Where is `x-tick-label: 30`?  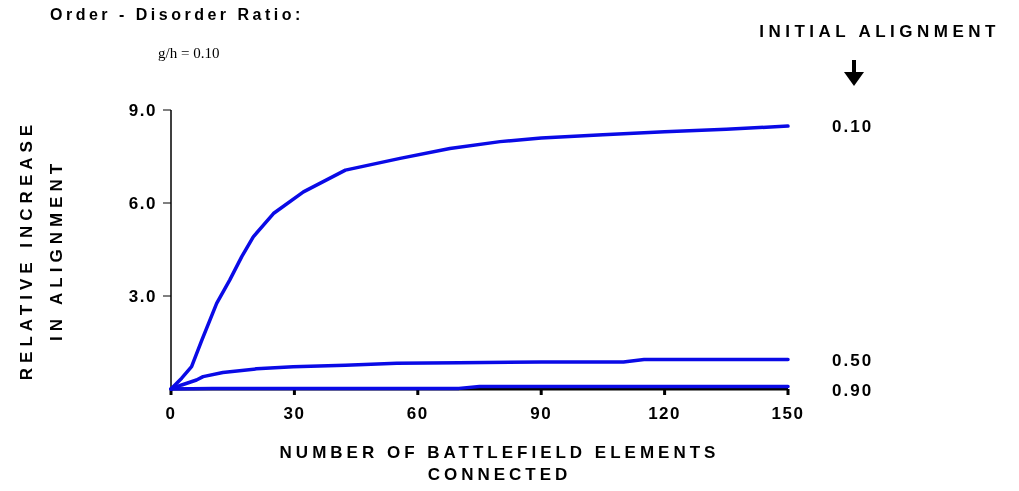 x-tick-label: 30 is located at coordinates (294, 413).